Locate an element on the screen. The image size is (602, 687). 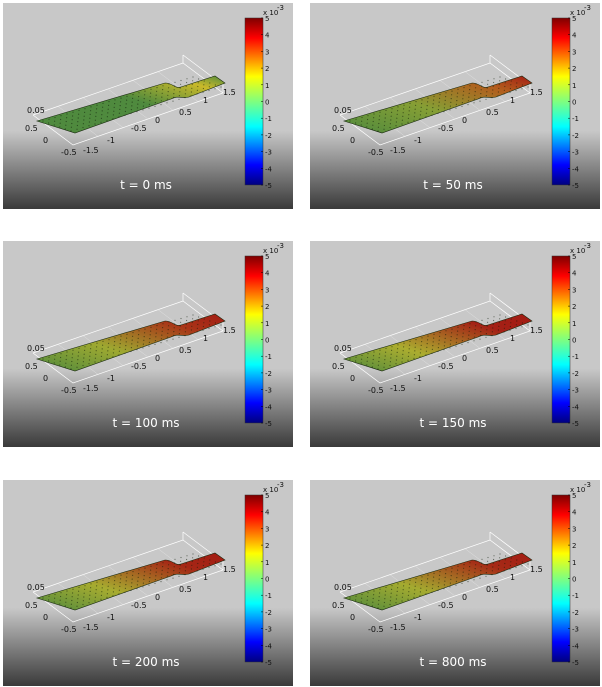
time-label: t = 200 ms is located at coordinates (145, 662).